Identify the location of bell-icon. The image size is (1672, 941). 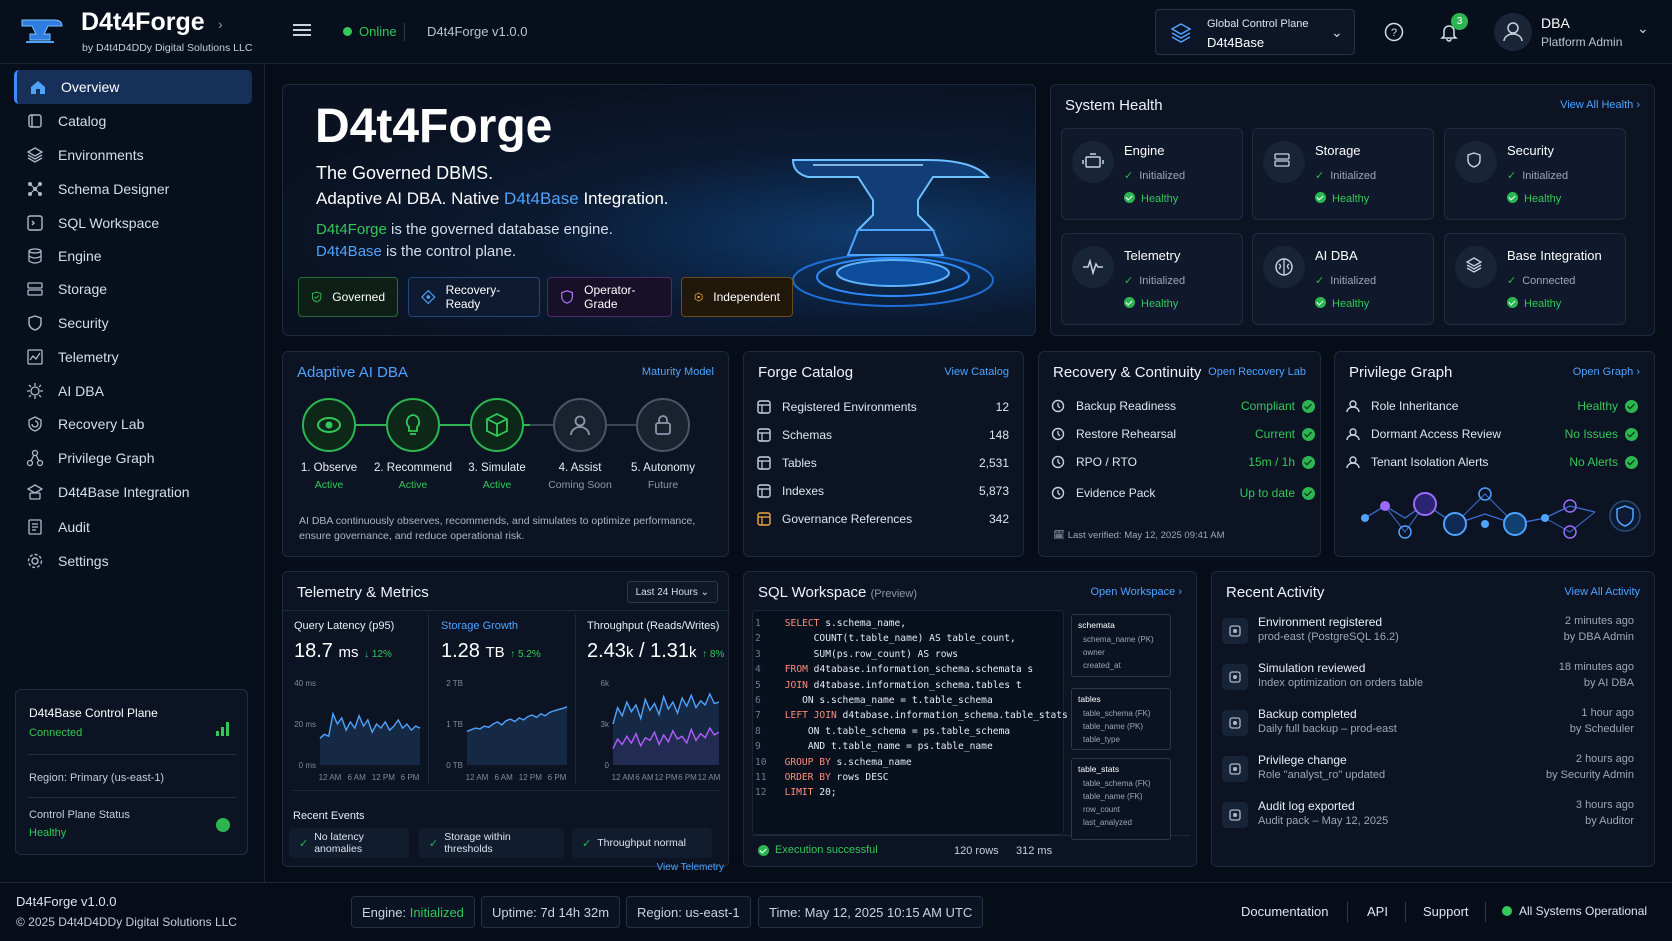
(1449, 32).